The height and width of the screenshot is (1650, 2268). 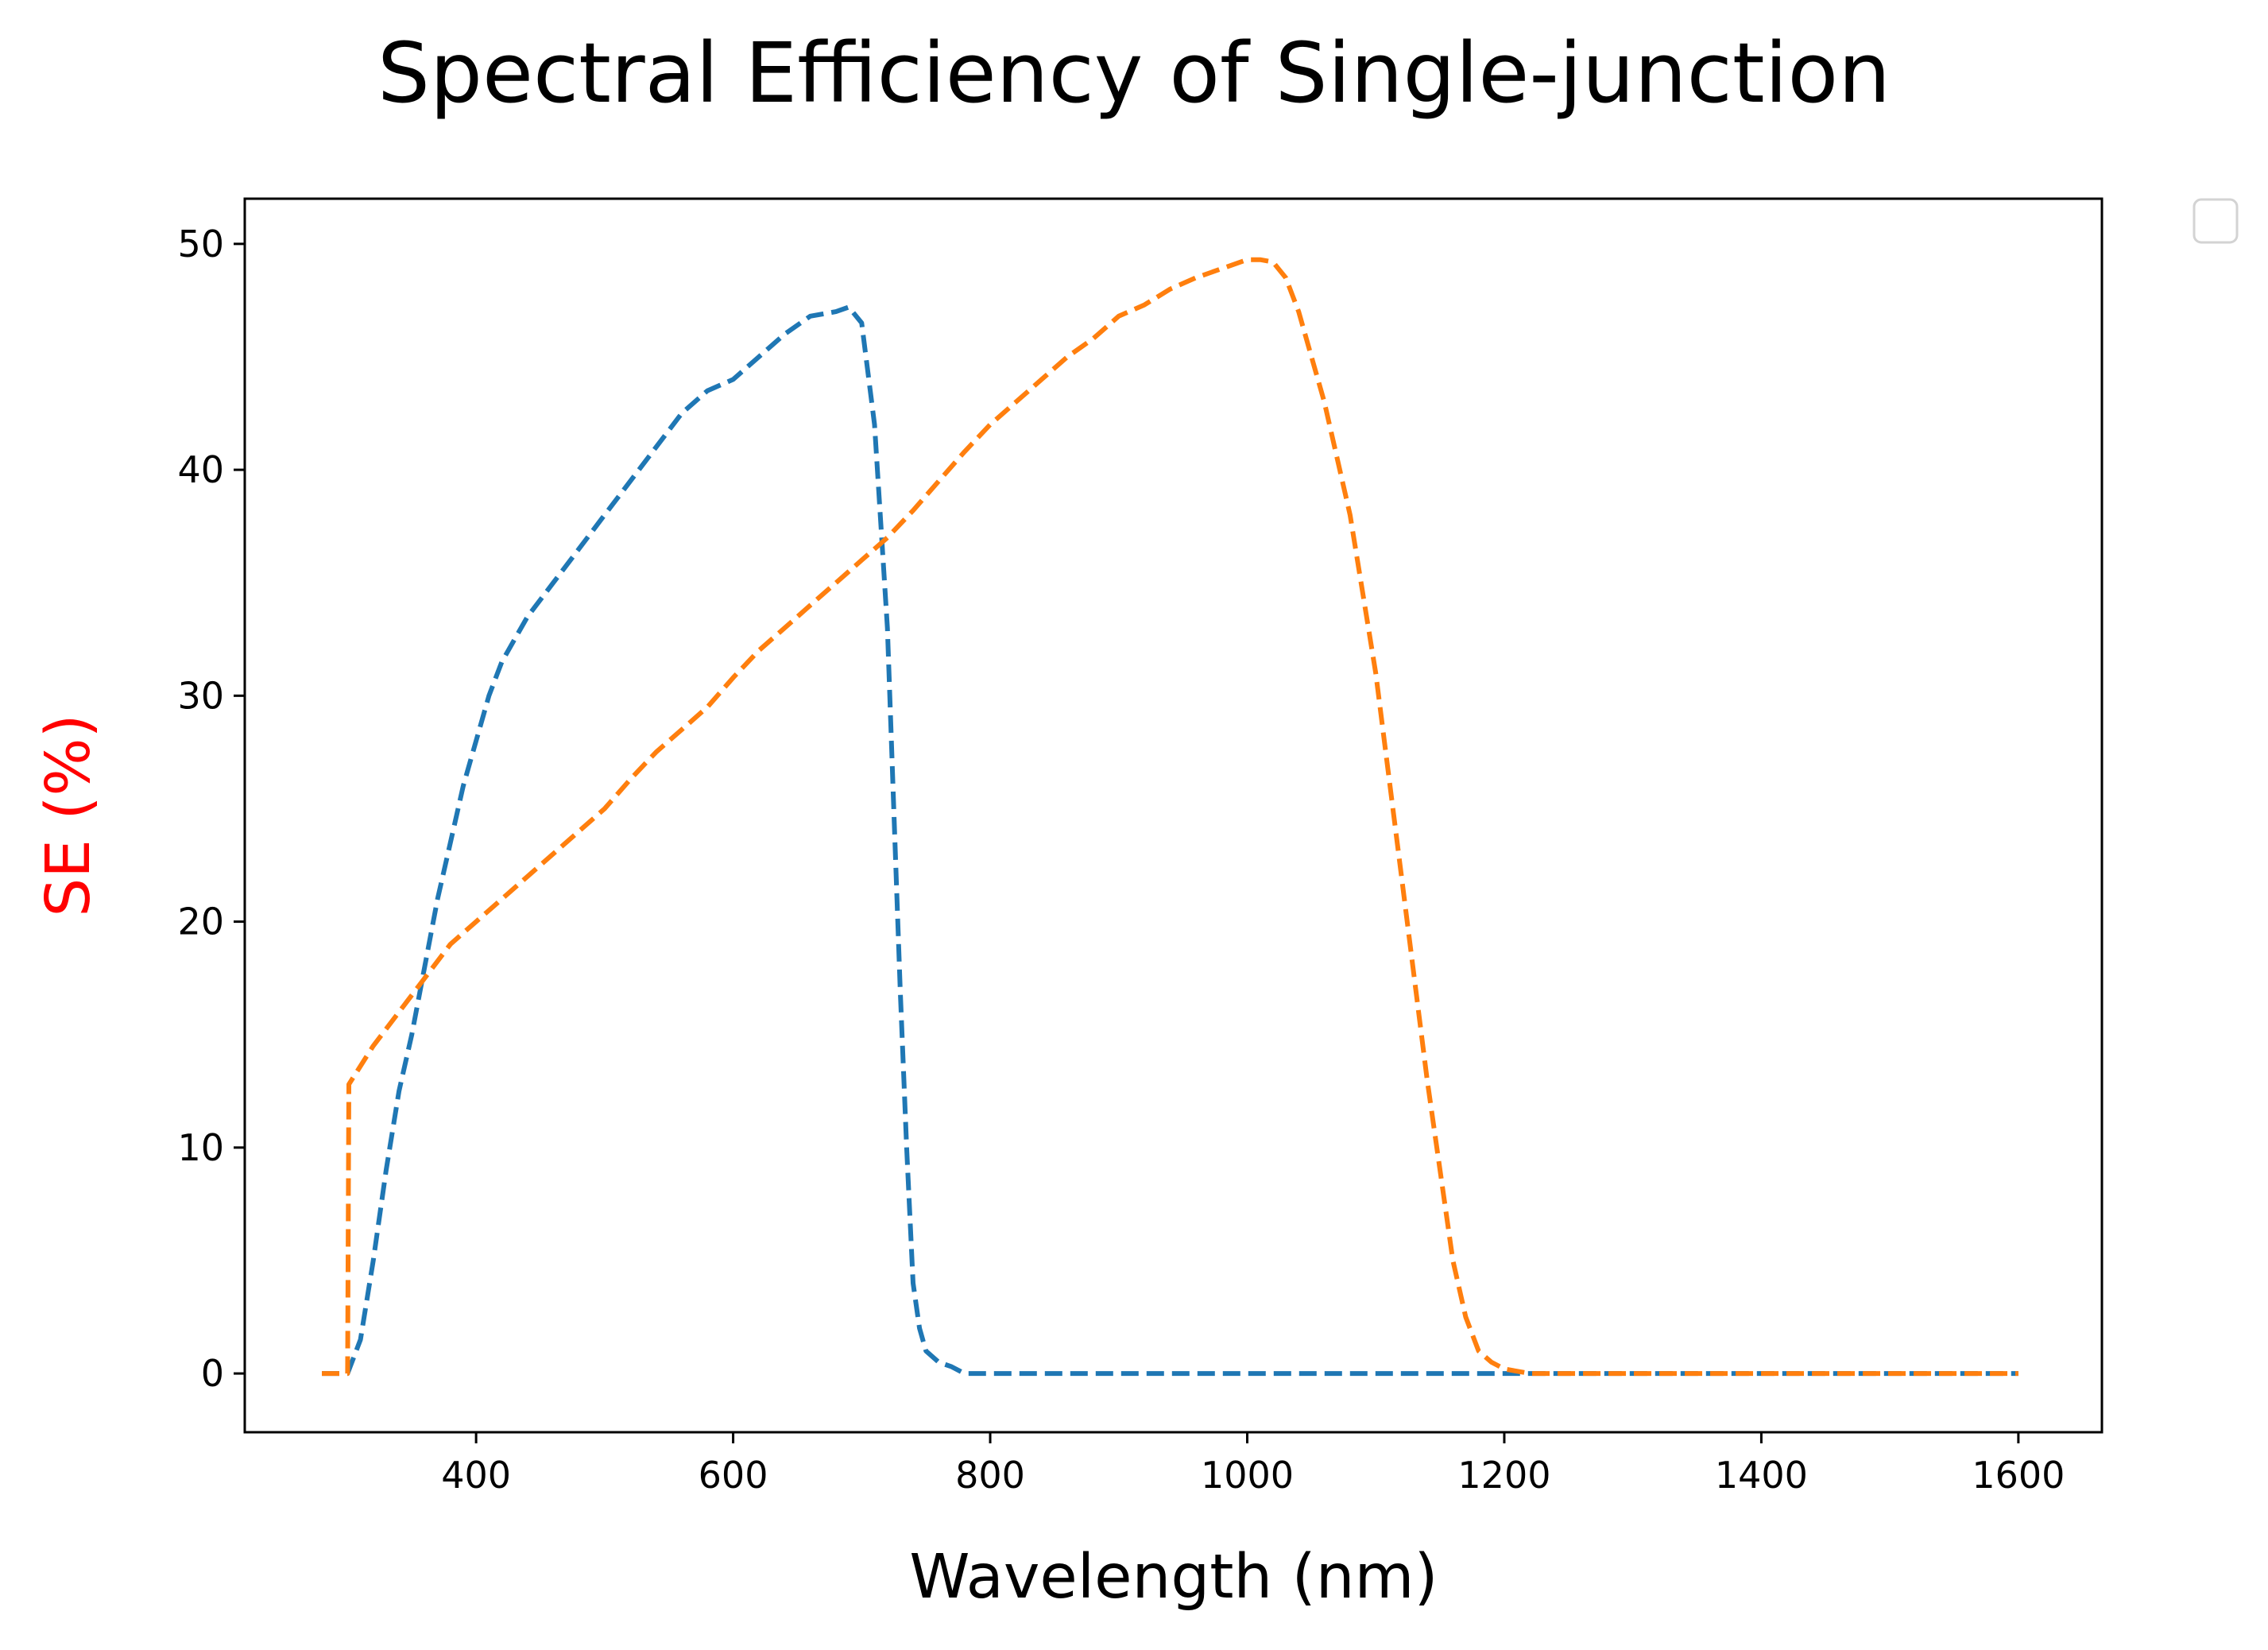 What do you see at coordinates (1761, 1475) in the screenshot?
I see `x-tick-label: 1400` at bounding box center [1761, 1475].